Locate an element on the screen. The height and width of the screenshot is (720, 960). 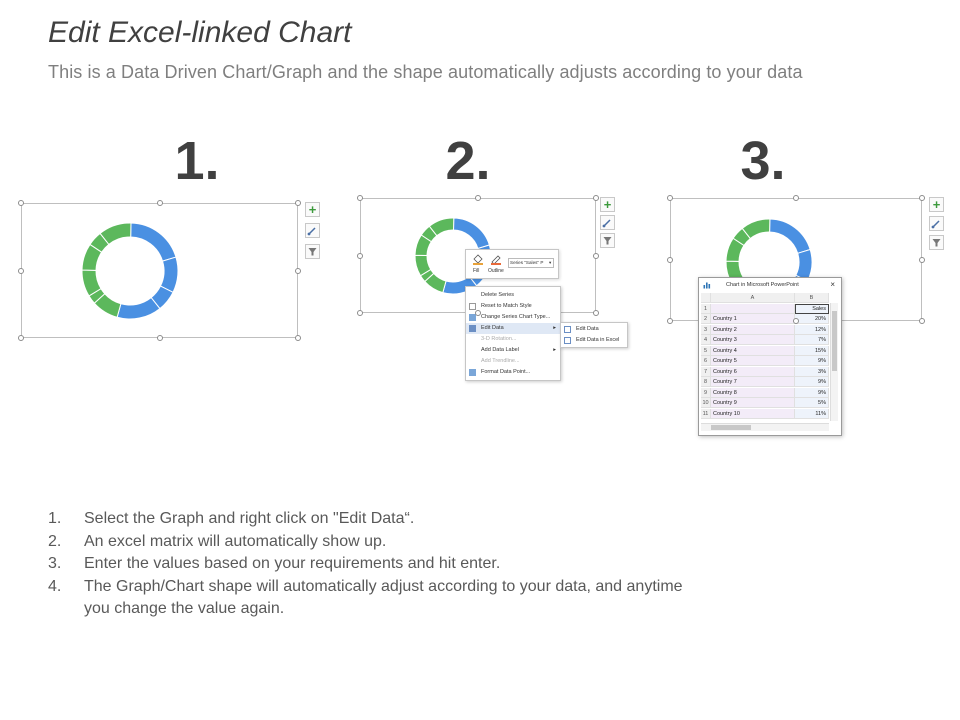
row-header: 5 is located at coordinates (706, 350).